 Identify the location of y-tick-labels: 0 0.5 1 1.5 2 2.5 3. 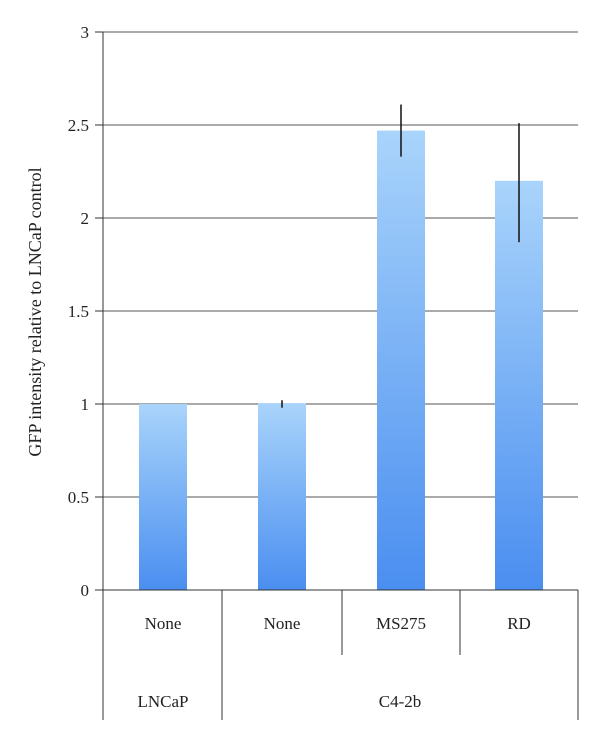
(78, 311).